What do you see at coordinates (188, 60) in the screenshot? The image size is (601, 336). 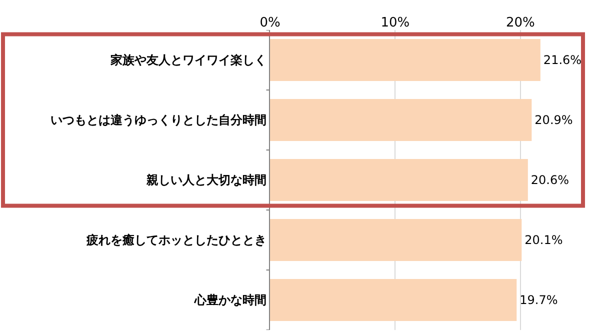 I see `y-tick-label: 家族や友人とワイワイ楽しく` at bounding box center [188, 60].